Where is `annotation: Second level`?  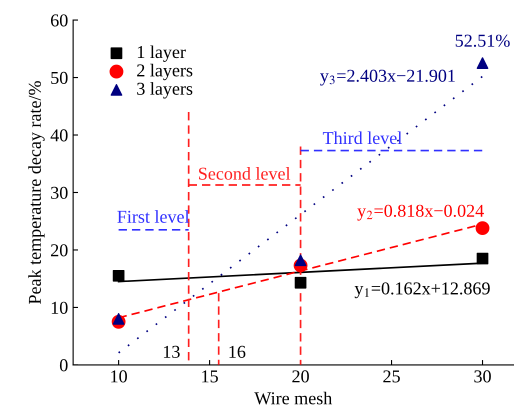 annotation: Second level is located at coordinates (244, 173).